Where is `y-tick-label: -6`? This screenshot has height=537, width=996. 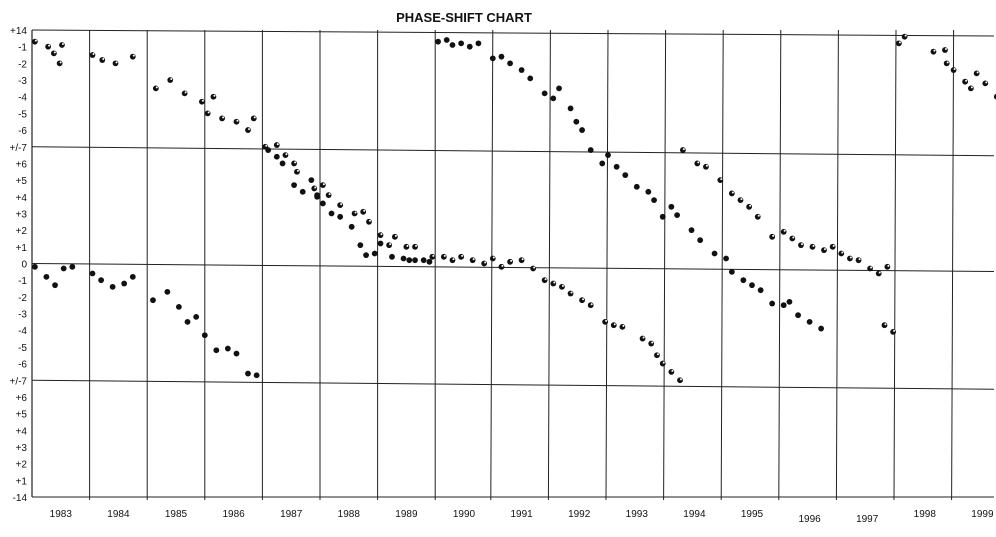
y-tick-label: -6 is located at coordinates (22, 131).